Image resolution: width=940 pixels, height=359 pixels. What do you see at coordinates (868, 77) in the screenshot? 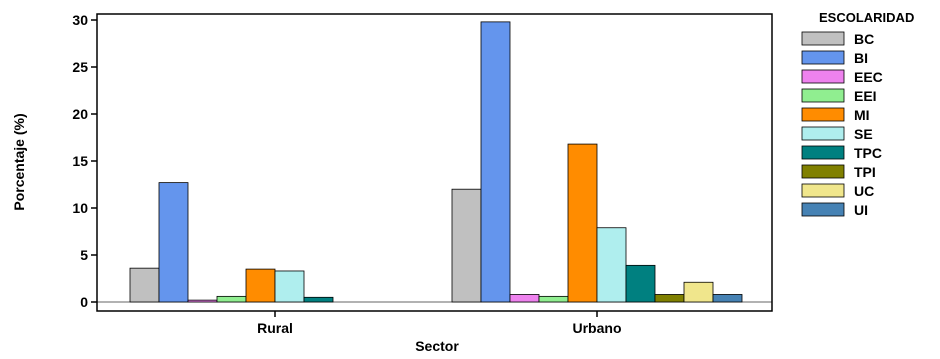
I see `legend-label-eec: EEC` at bounding box center [868, 77].